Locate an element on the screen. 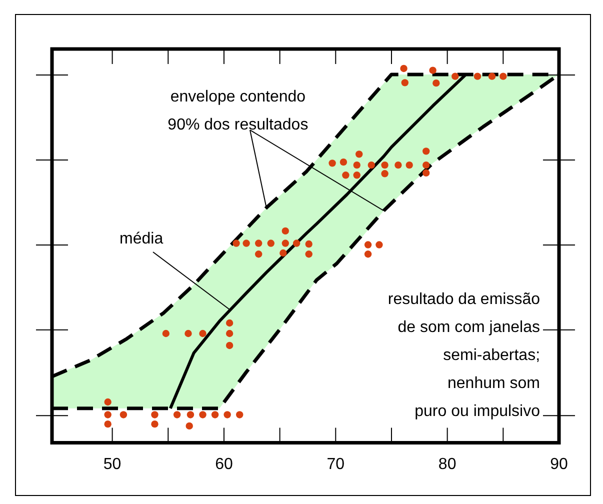 The image size is (603, 504). annotation: resultado da emissão de som com janelas semi-abertas; nenhum som puro ou impulsivo is located at coordinates (464, 355).